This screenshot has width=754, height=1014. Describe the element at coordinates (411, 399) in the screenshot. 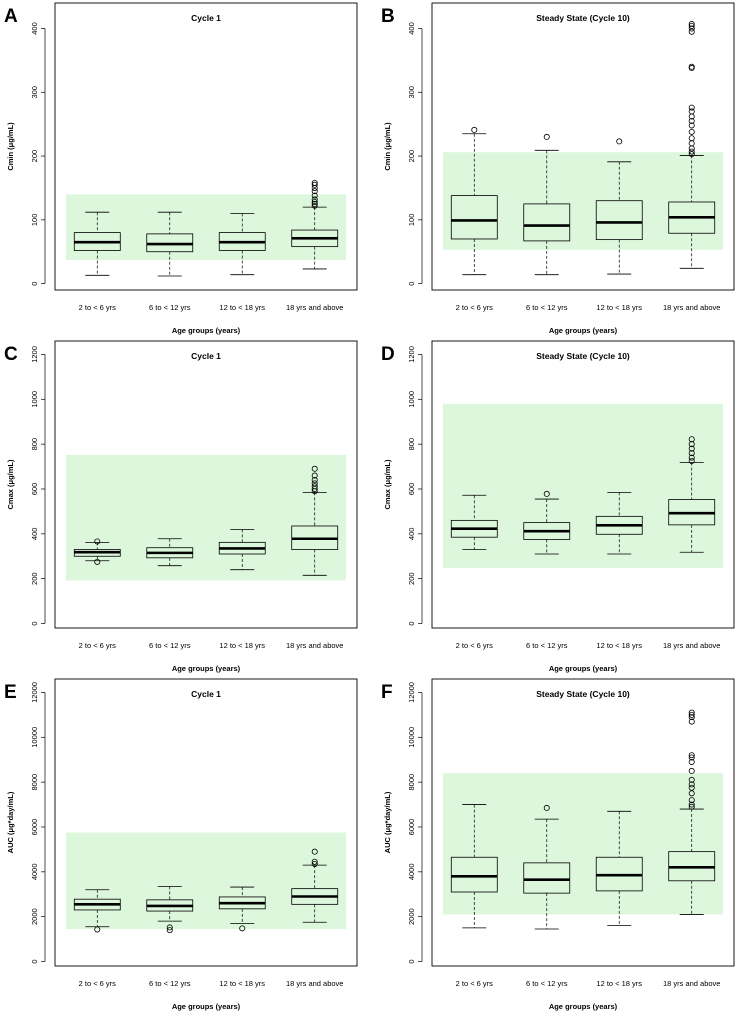

I see `y-tick-label: 1000` at that location.